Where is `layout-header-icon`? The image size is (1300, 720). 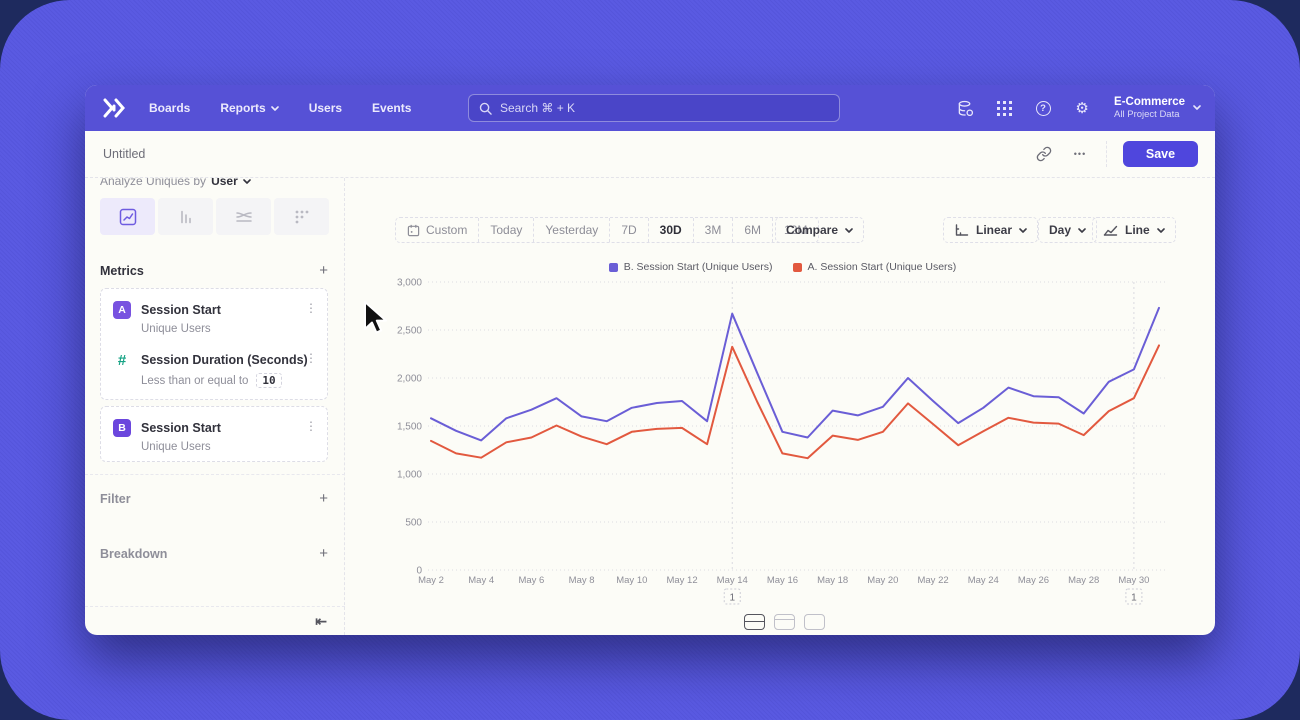 layout-header-icon is located at coordinates (784, 622).